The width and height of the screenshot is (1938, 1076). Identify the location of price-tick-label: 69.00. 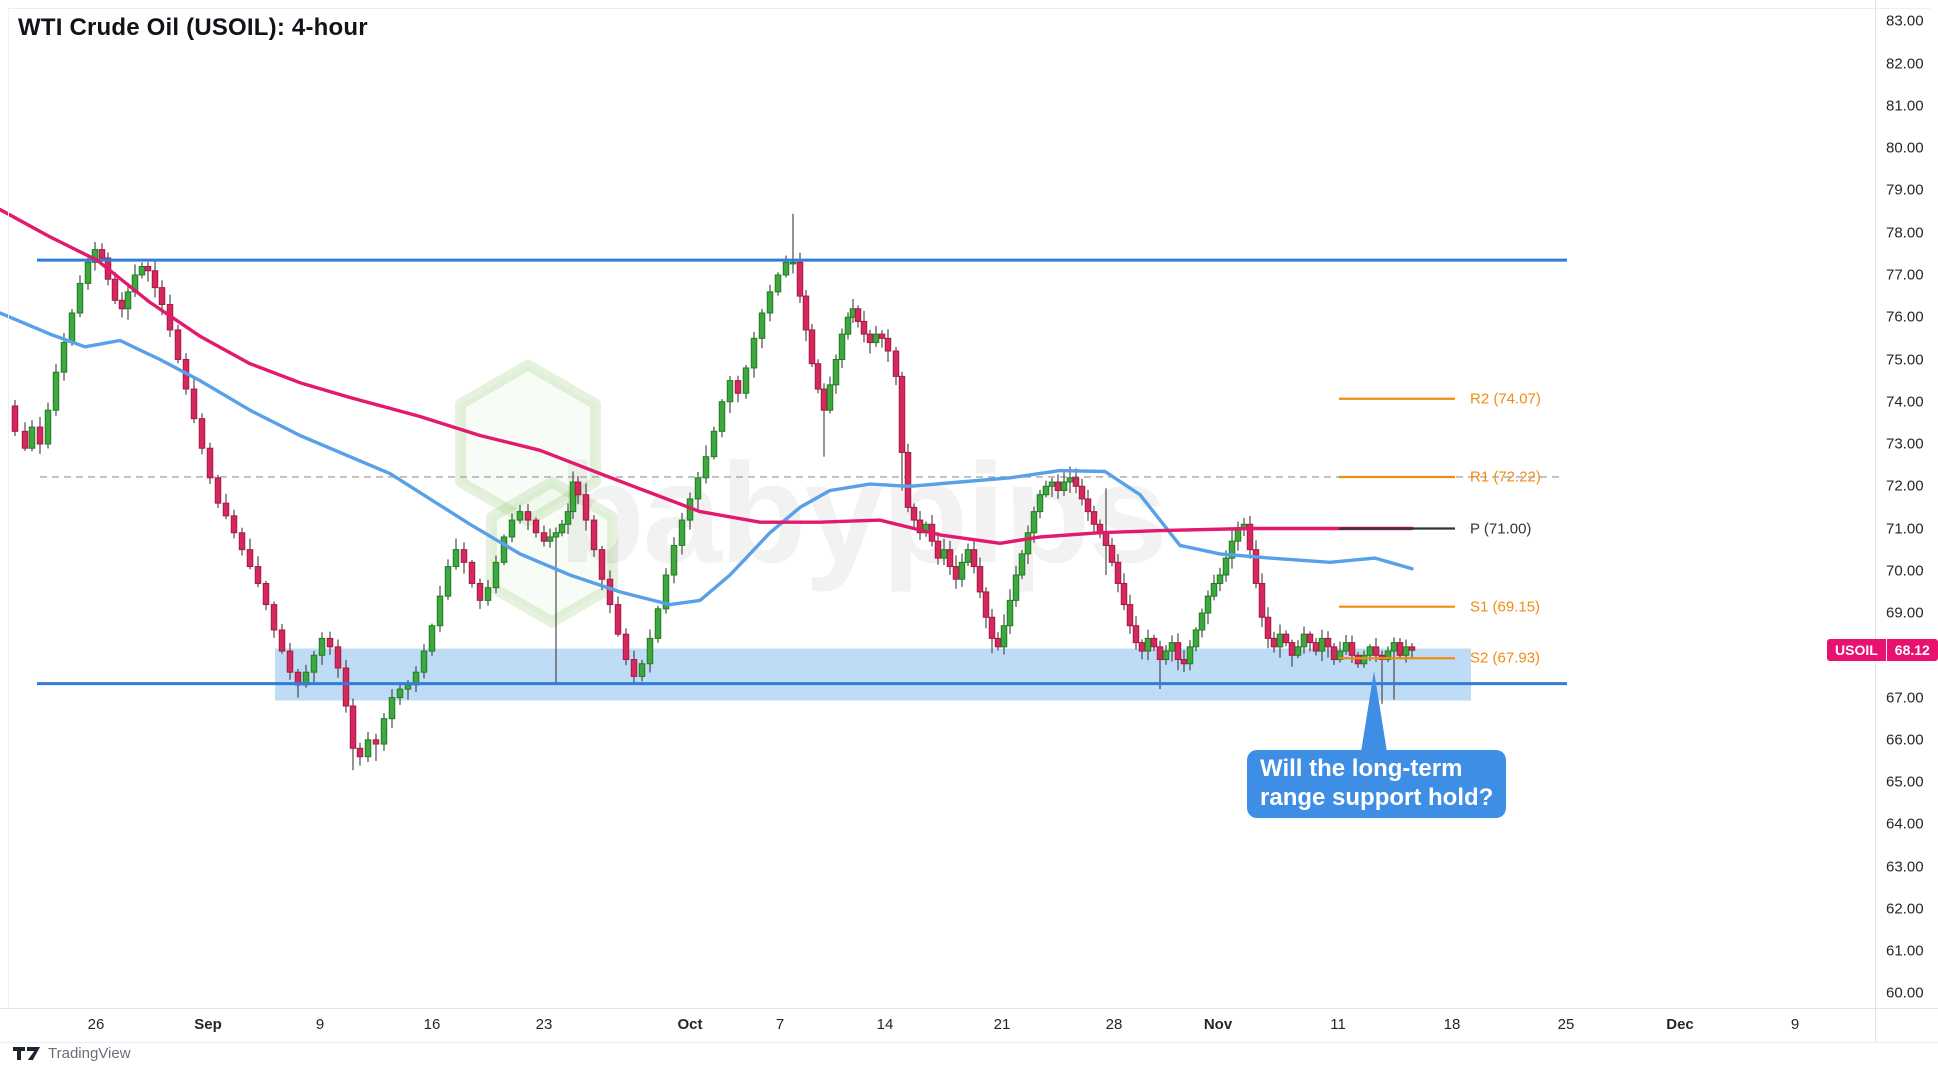
(1905, 613).